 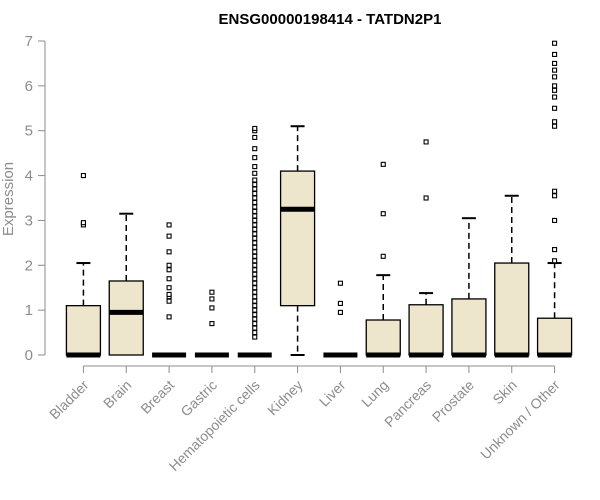 I want to click on y-tick-label: 5, so click(x=29, y=131).